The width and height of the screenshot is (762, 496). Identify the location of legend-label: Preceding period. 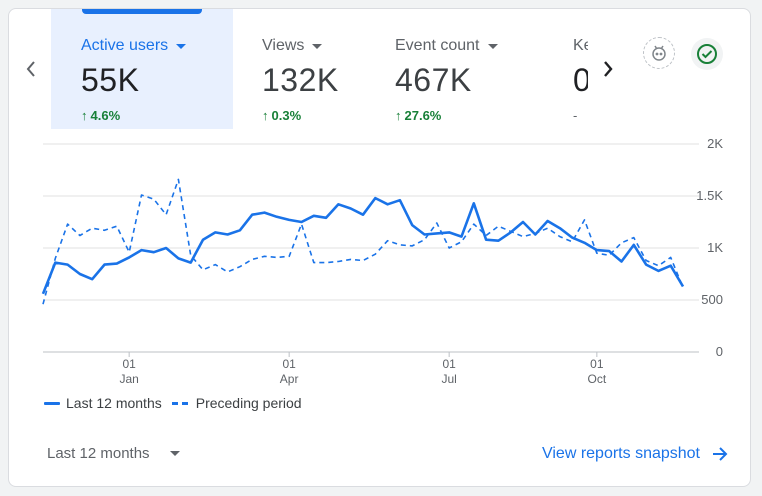
(248, 403).